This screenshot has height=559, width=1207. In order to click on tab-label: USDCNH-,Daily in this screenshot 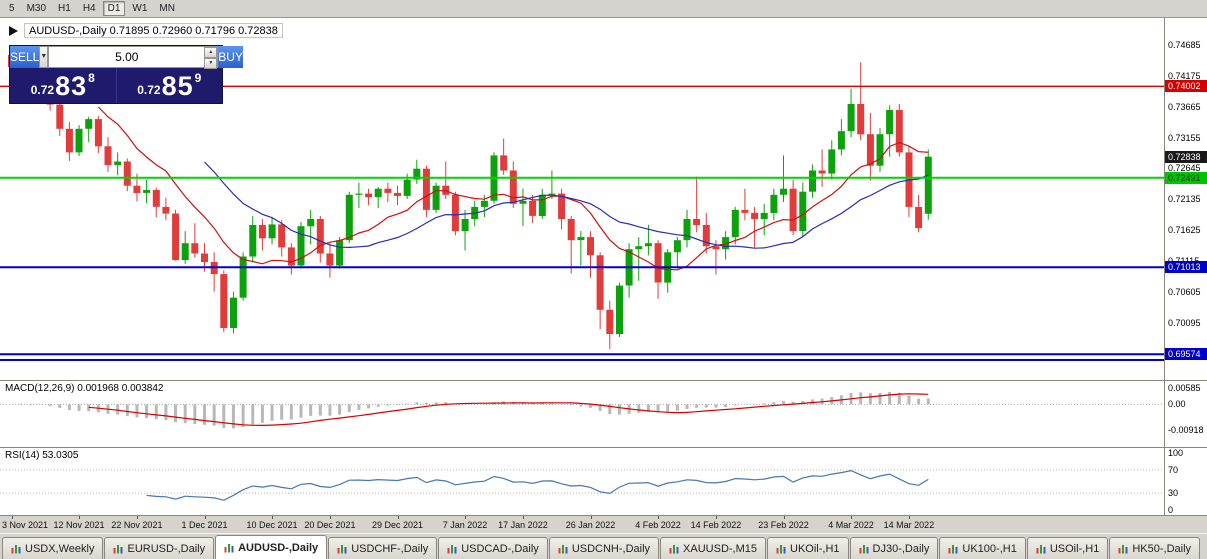, I will do `click(611, 548)`.